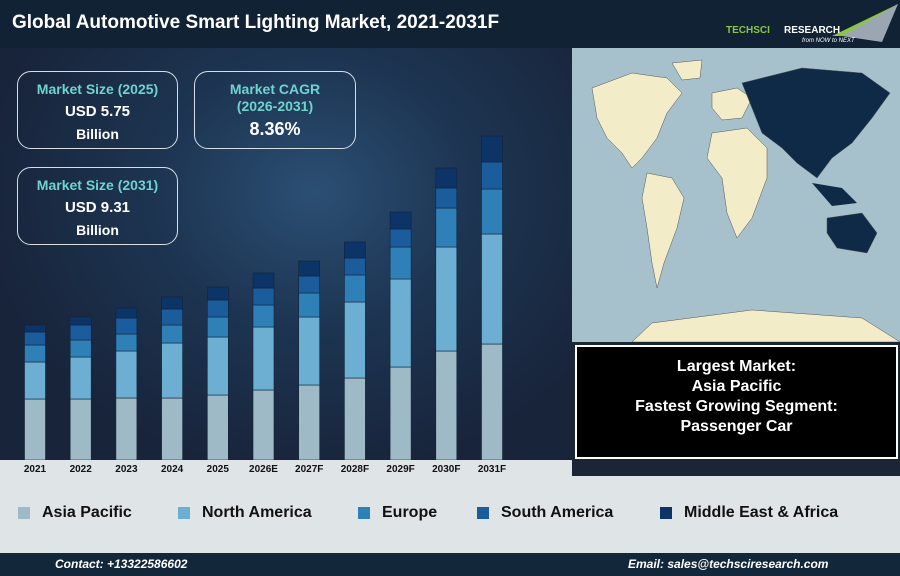  I want to click on stat-market-cagr: Market CAGR (2026-2031) 8.36%, so click(275, 110).